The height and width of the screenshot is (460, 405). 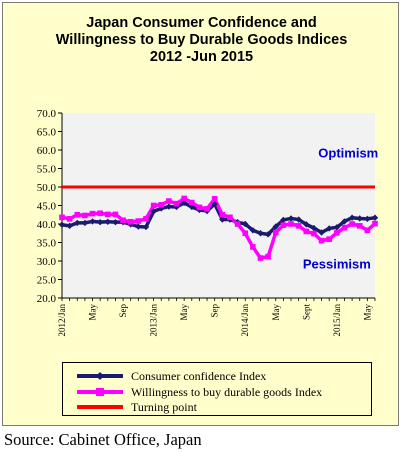 What do you see at coordinates (201, 57) in the screenshot?
I see `chart-title-line-3: 2012 -Jun 2015` at bounding box center [201, 57].